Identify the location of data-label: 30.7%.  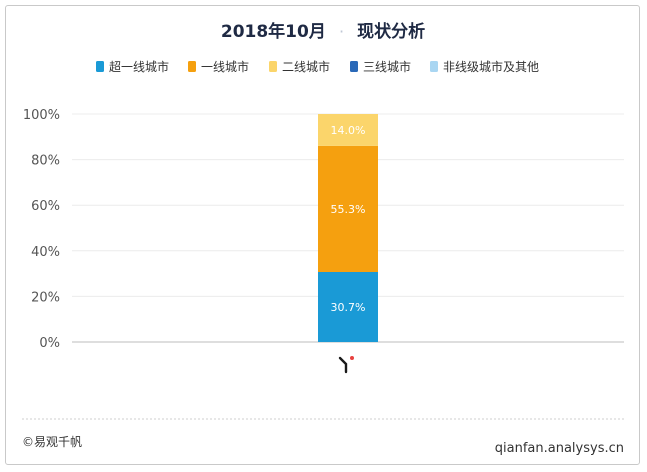
(348, 307).